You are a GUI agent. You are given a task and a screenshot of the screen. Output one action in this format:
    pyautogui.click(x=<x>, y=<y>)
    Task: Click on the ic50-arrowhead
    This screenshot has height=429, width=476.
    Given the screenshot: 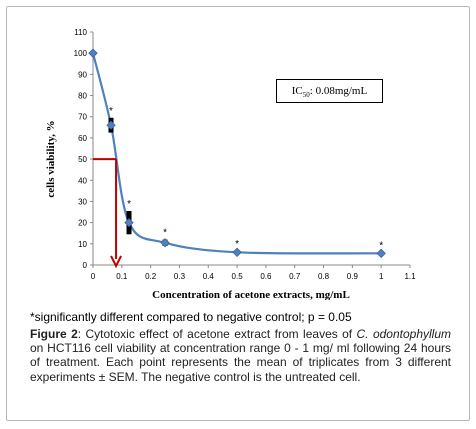 What is the action you would take?
    pyautogui.click(x=116, y=262)
    